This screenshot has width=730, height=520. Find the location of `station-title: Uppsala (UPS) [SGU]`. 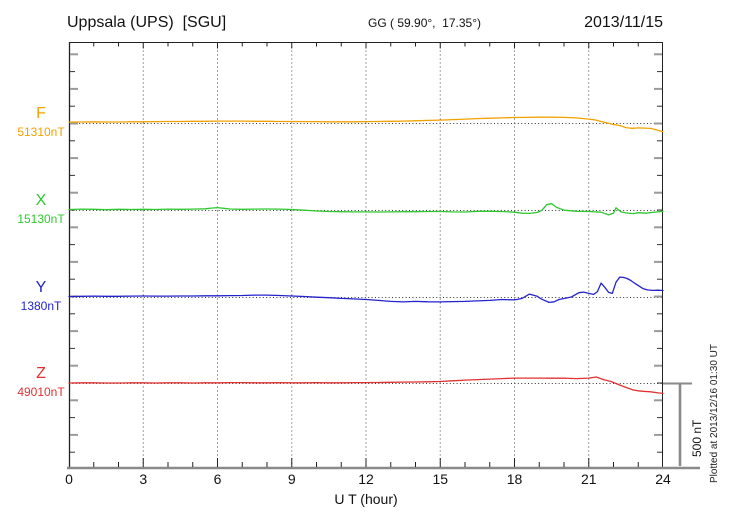

station-title: Uppsala (UPS) [SGU] is located at coordinates (147, 22).